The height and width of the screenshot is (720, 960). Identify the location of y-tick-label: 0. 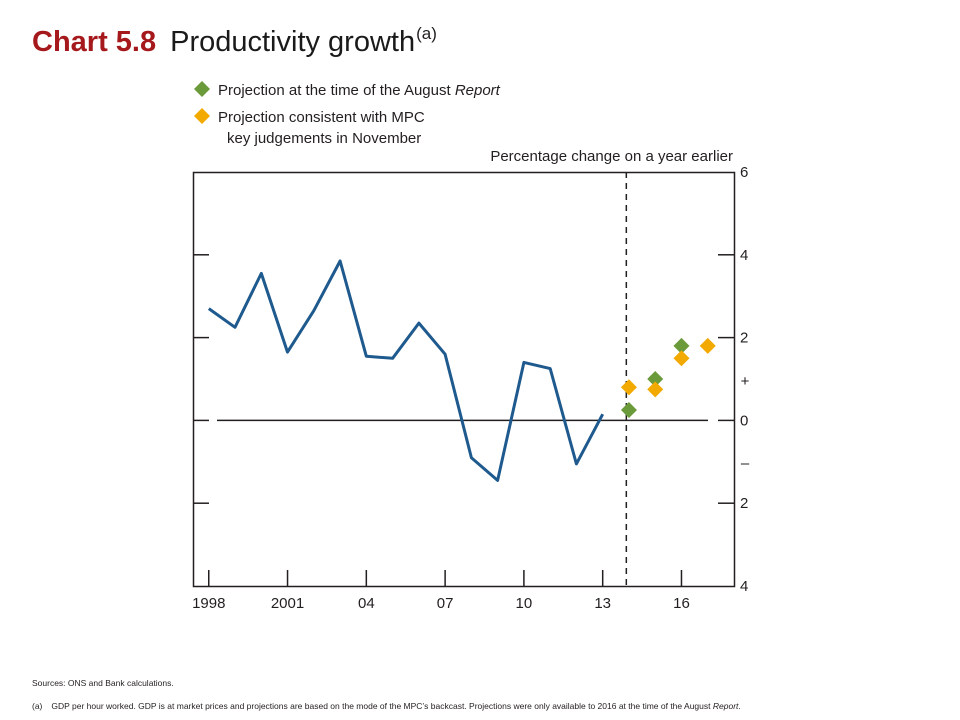
(744, 420).